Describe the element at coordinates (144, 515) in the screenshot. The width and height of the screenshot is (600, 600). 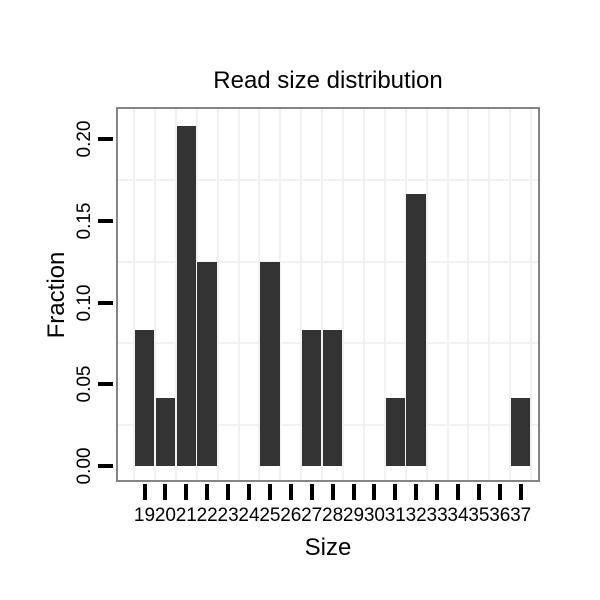
I see `x-tick-label: 19` at that location.